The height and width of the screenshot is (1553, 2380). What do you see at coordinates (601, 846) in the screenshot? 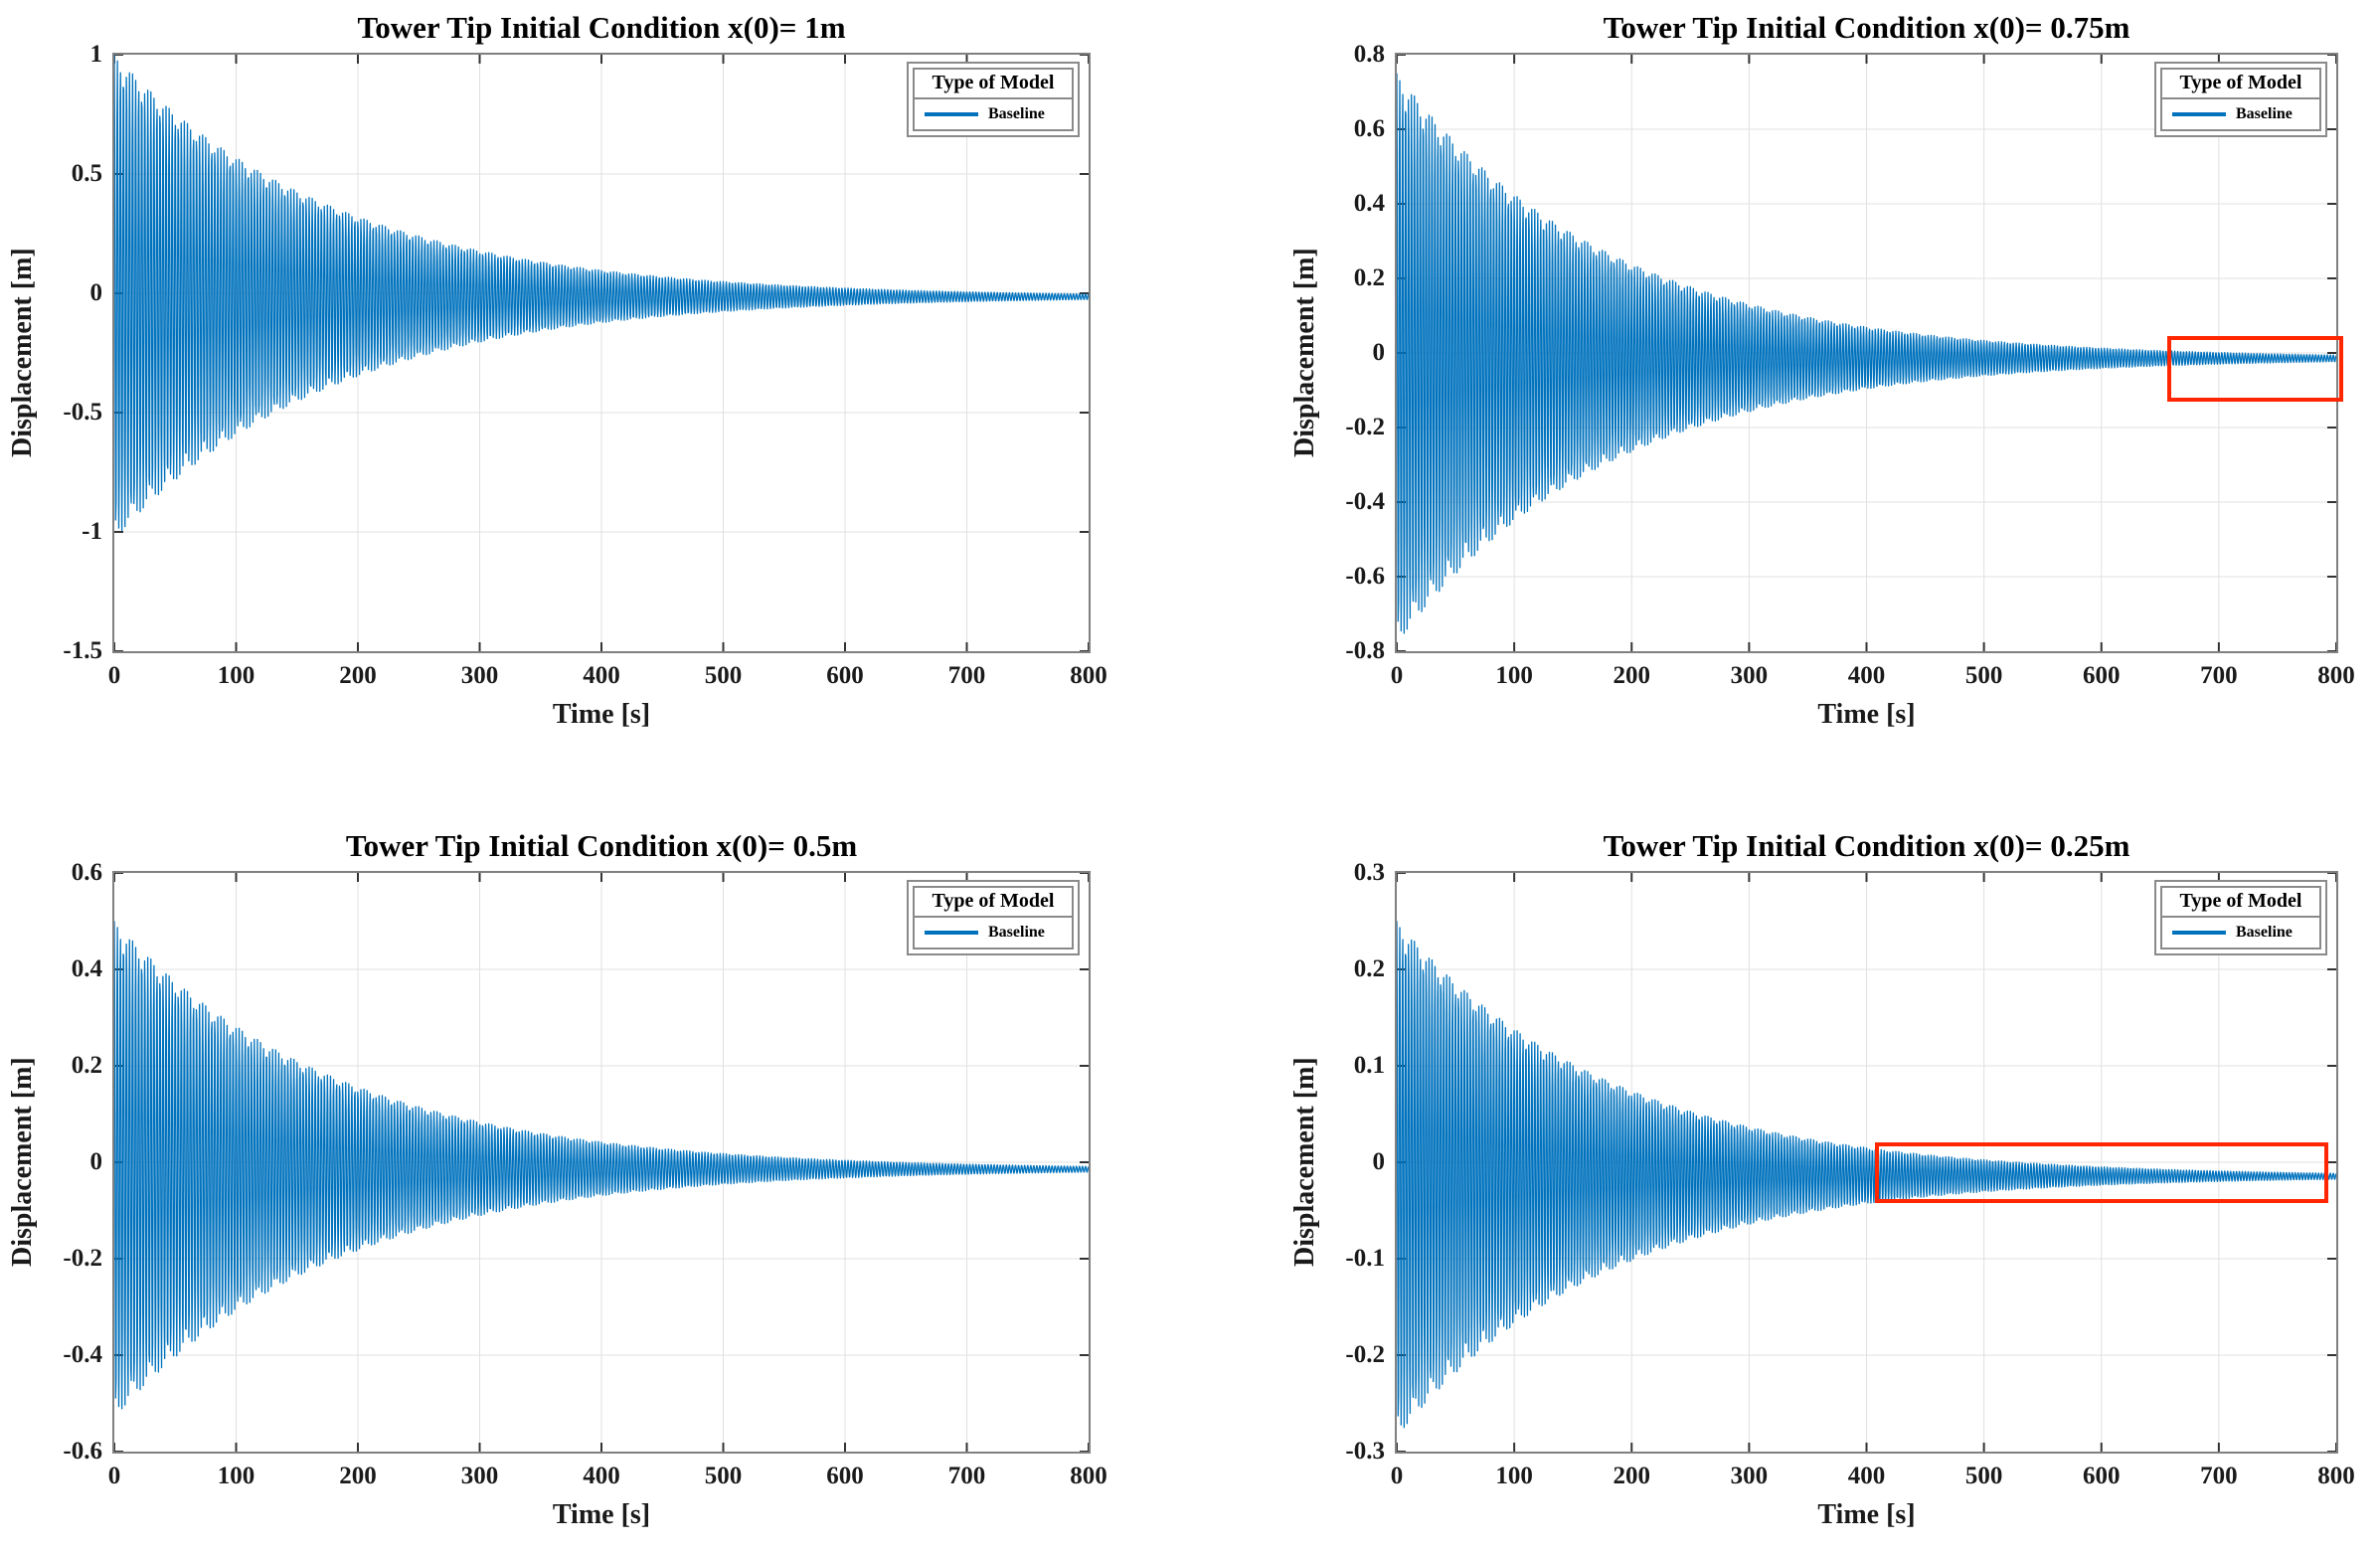
I see `plot-title: Tower Tip Initial Condition x(0)= 0.5m` at bounding box center [601, 846].